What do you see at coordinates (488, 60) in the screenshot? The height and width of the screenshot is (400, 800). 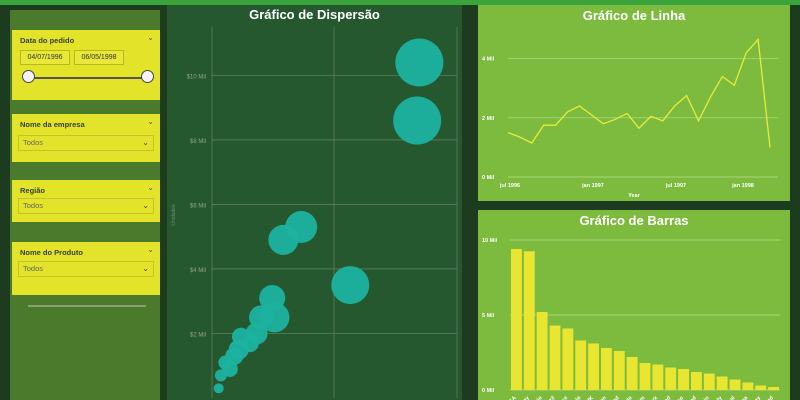 I see `y-tick-label: 4 Mil` at bounding box center [488, 60].